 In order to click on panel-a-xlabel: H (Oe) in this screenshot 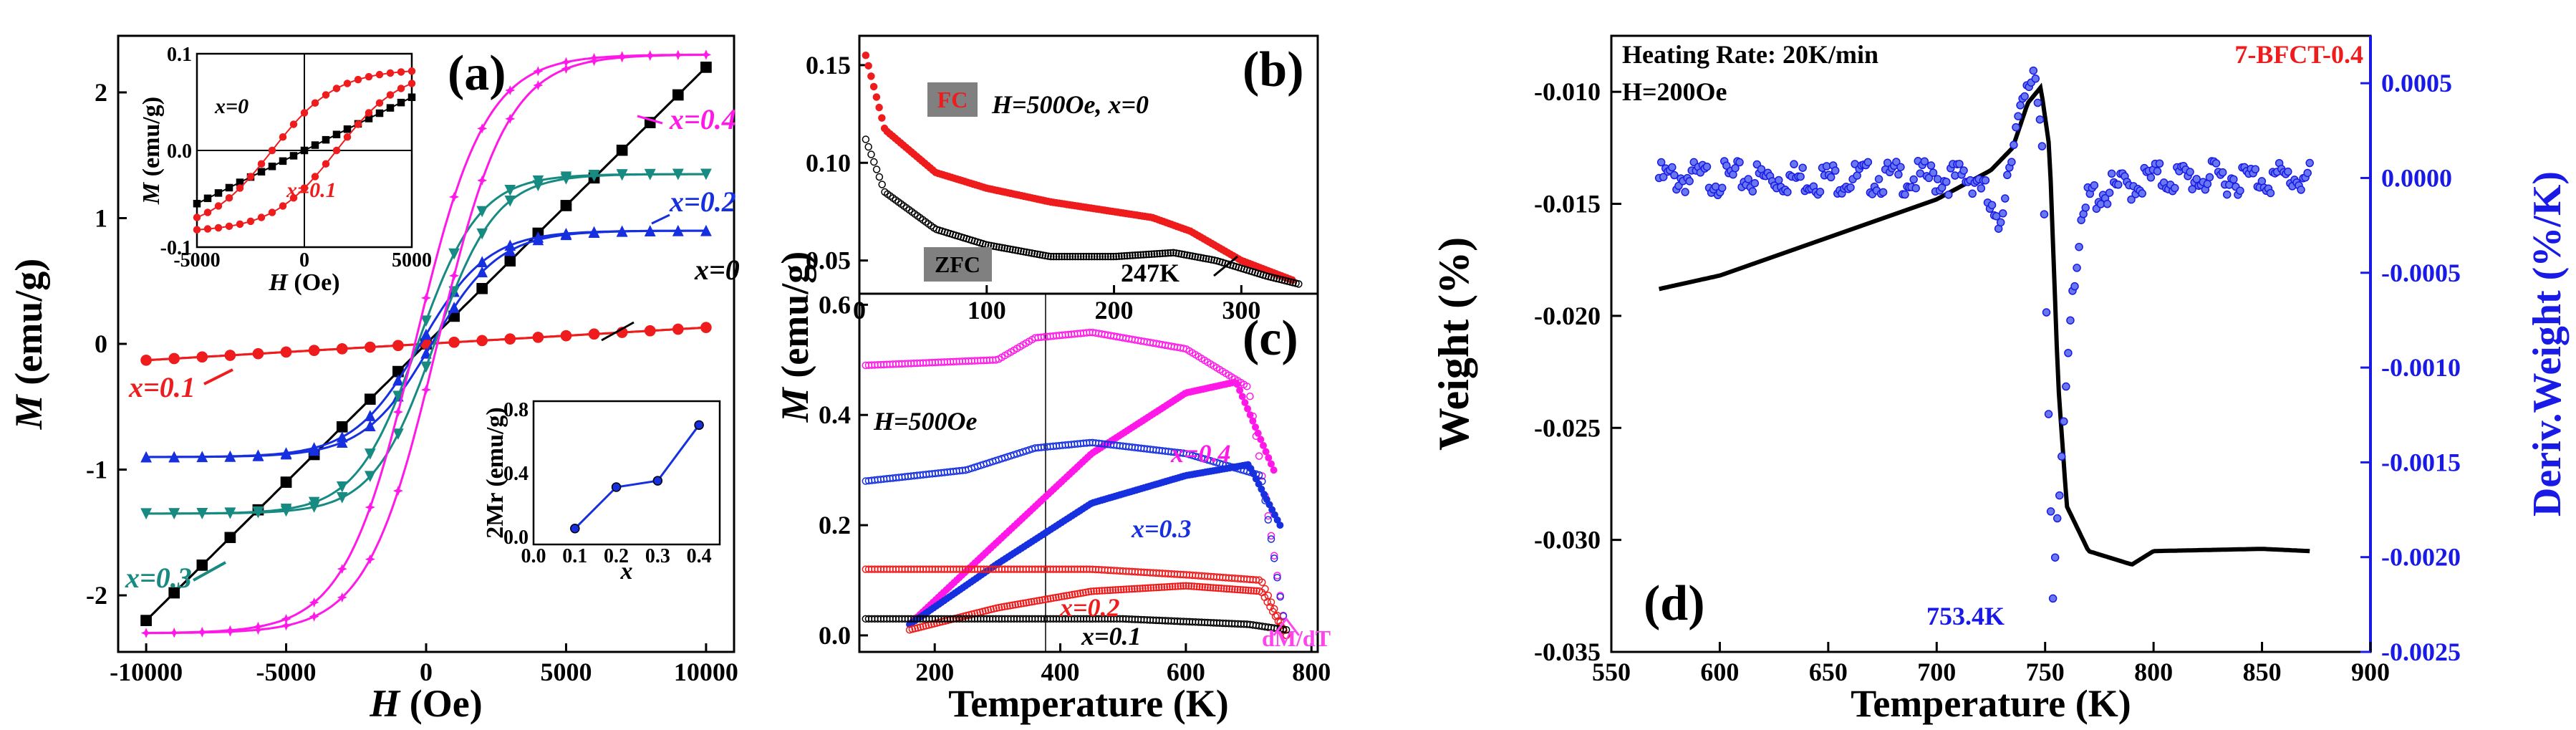, I will do `click(425, 703)`.